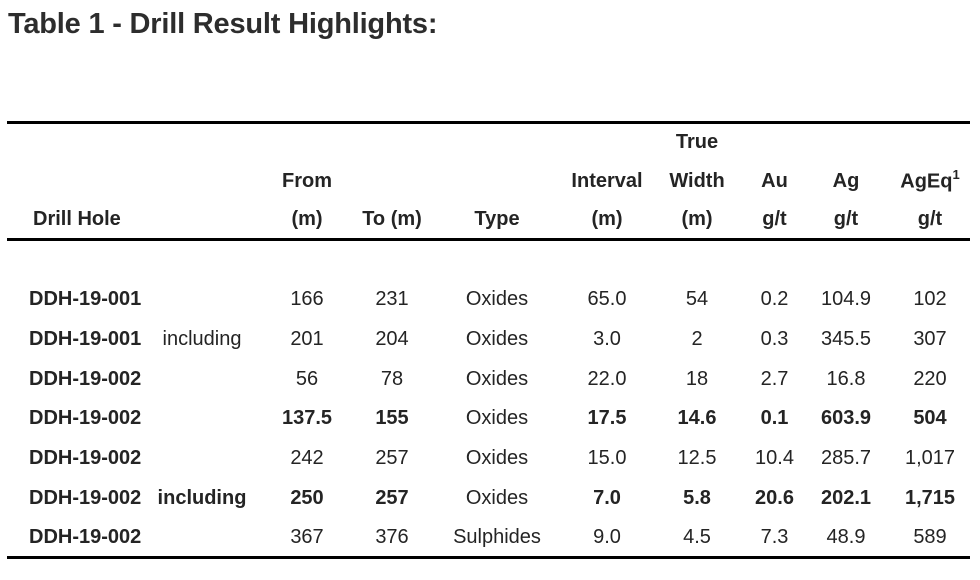 The height and width of the screenshot is (580, 980). I want to click on cell-ag: 285.7, so click(846, 458).